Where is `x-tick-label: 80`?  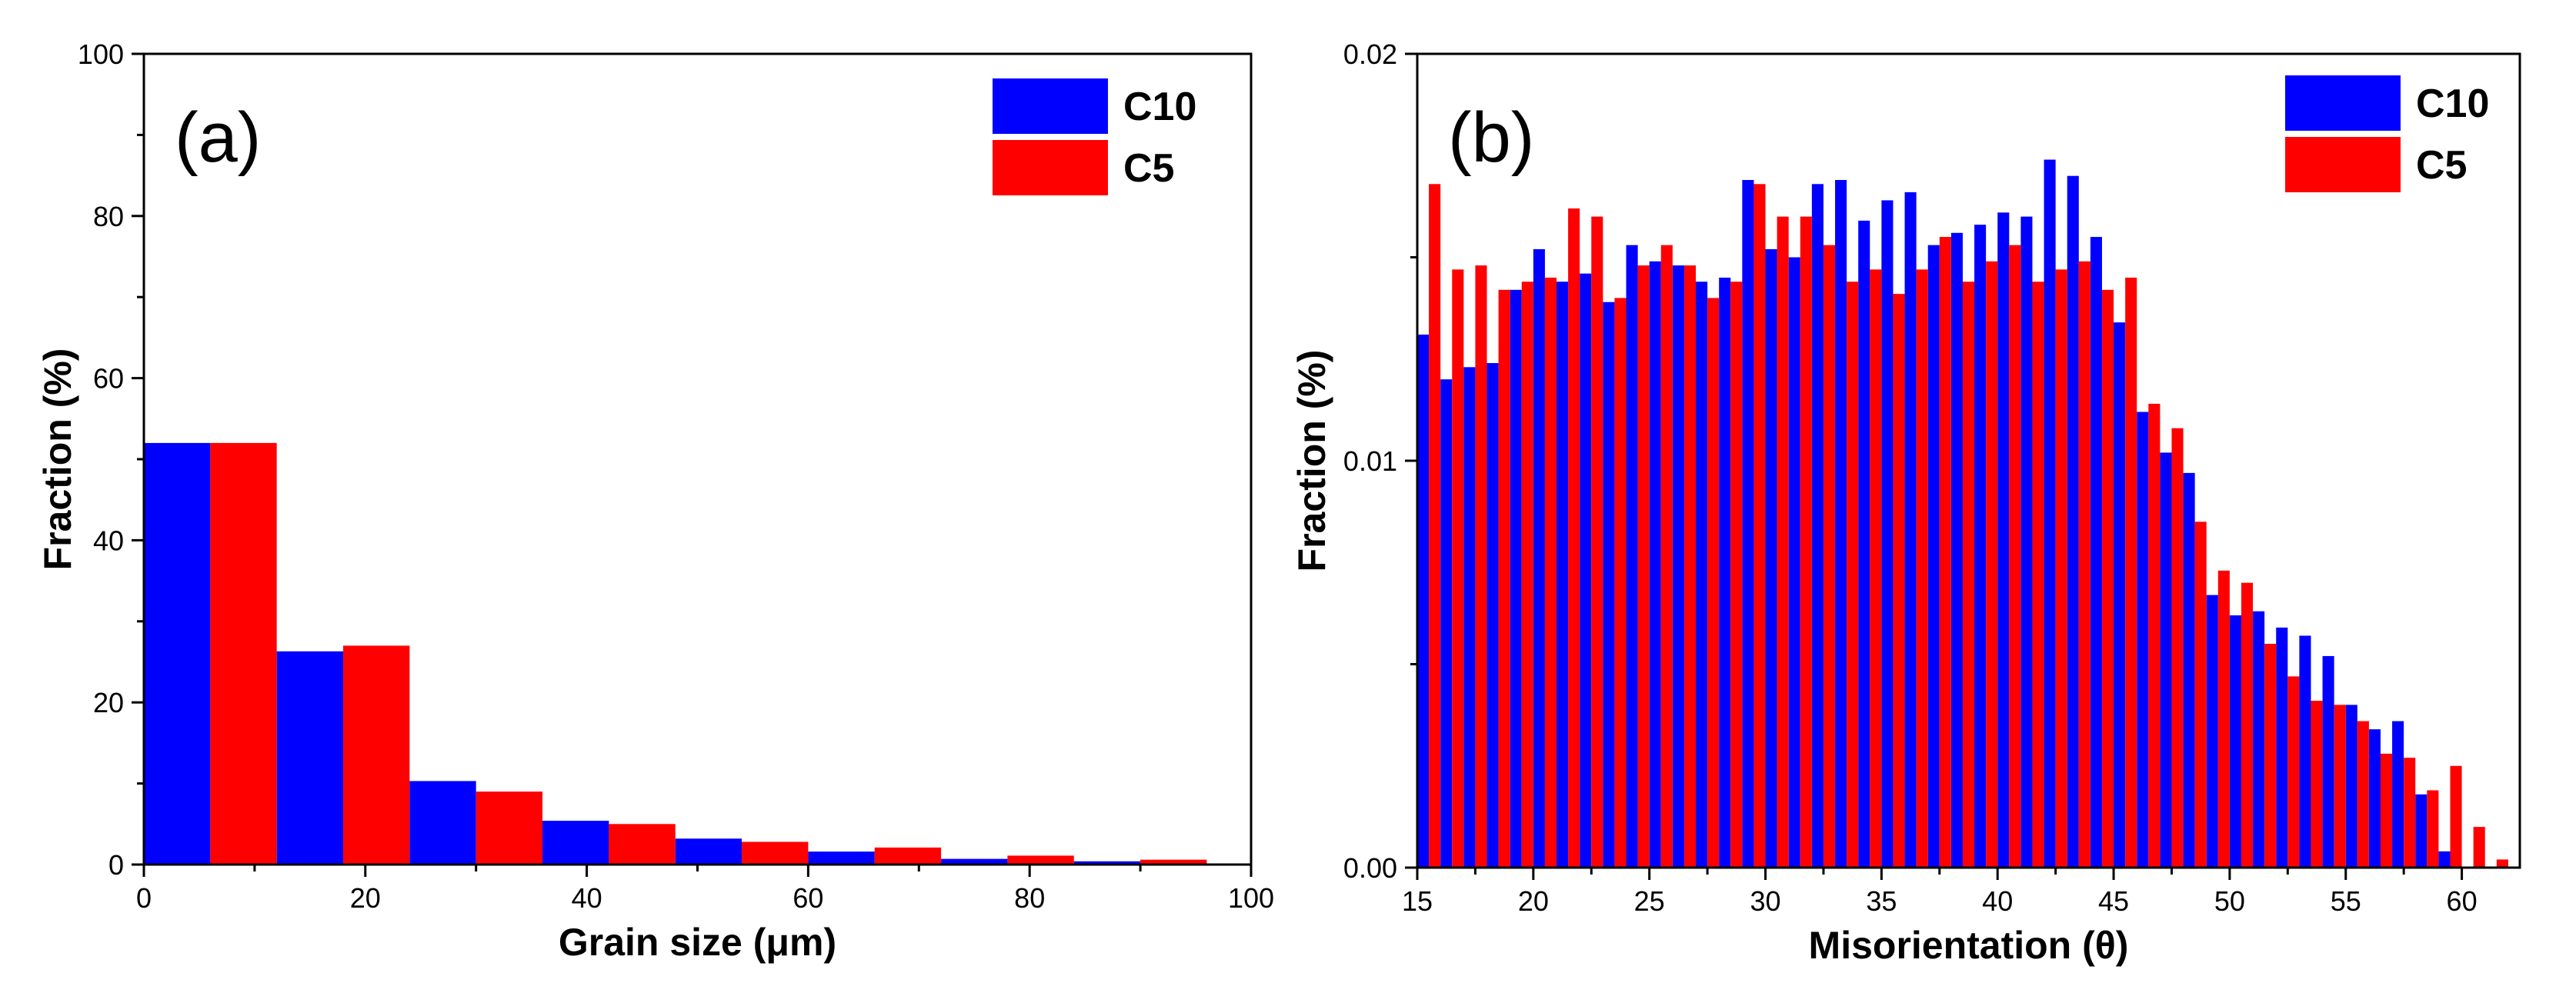 x-tick-label: 80 is located at coordinates (1029, 898).